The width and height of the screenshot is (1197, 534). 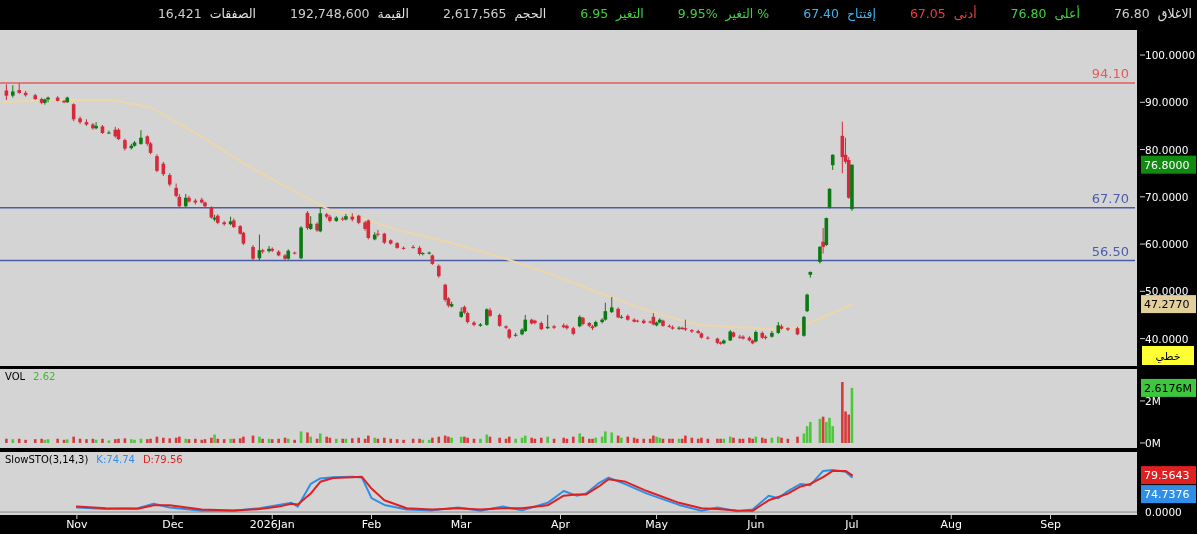 What do you see at coordinates (1110, 73) in the screenshot?
I see `ref-line-label: 94.10` at bounding box center [1110, 73].